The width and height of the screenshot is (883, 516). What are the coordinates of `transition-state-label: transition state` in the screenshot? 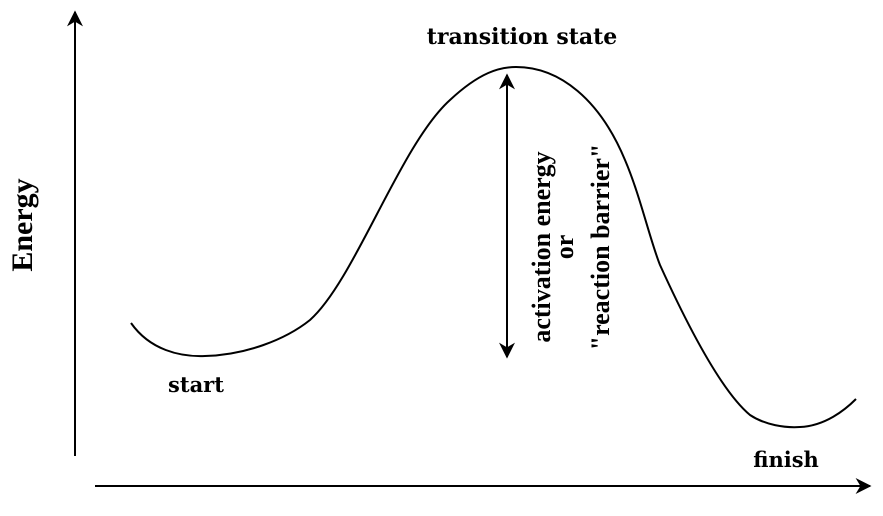 It's located at (522, 37).